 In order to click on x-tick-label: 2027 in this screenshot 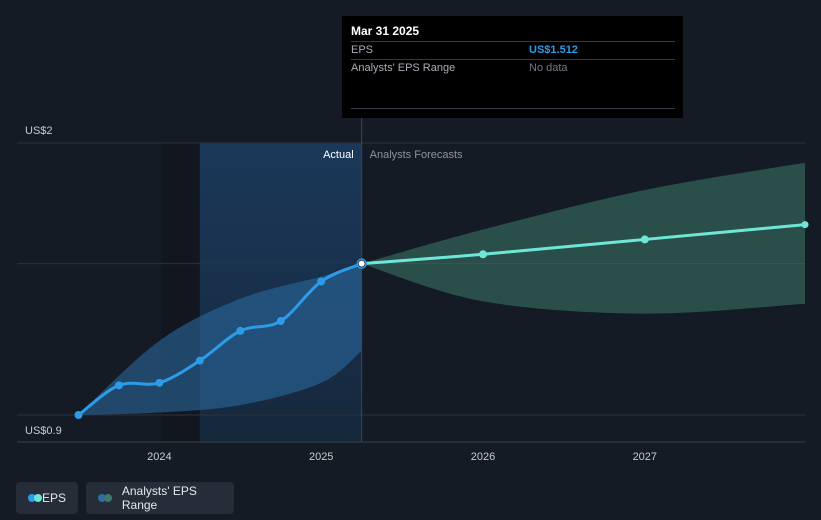, I will do `click(645, 457)`.